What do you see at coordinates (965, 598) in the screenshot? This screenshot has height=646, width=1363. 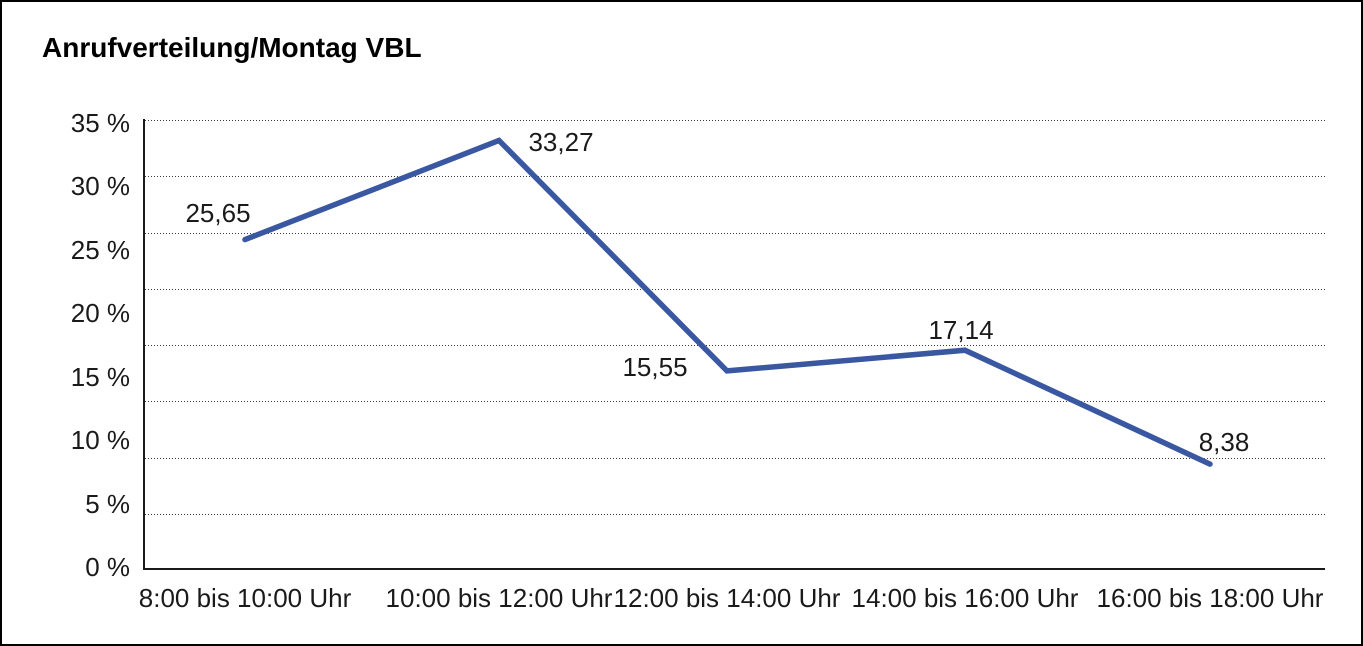 I see `x-tick-label: 14:00 bis 16:00 Uhr` at bounding box center [965, 598].